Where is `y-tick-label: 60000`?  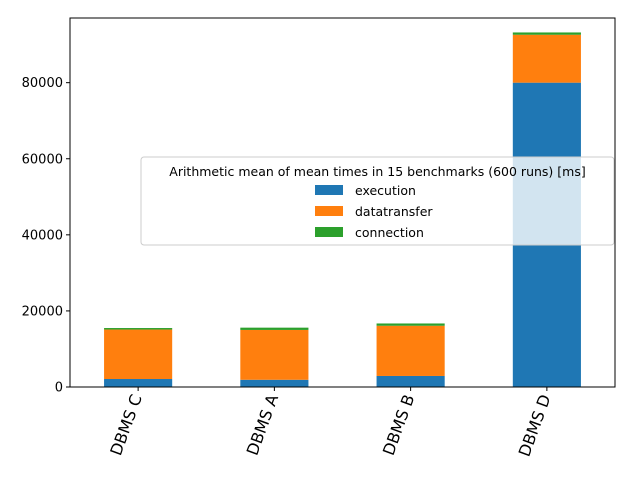
y-tick-label: 60000 is located at coordinates (42, 159).